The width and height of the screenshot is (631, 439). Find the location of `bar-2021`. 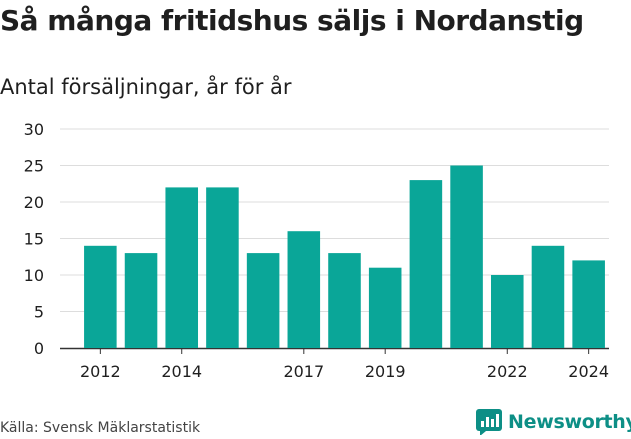

bar-2021 is located at coordinates (466, 256).